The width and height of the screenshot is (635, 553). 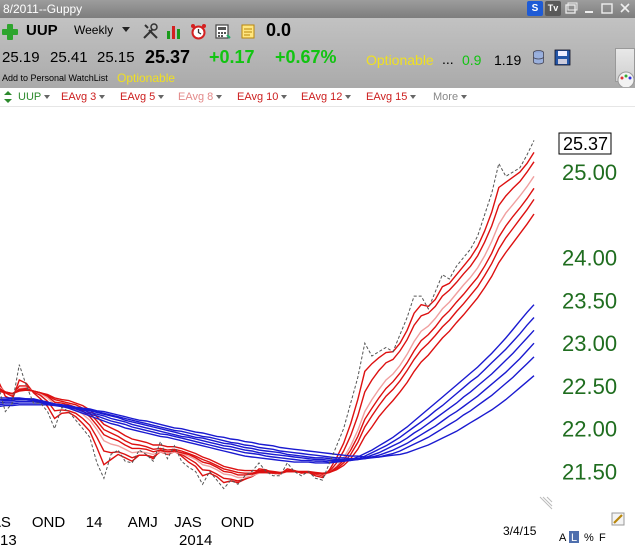 What do you see at coordinates (563, 538) in the screenshot?
I see `footer-a-toggle: A` at bounding box center [563, 538].